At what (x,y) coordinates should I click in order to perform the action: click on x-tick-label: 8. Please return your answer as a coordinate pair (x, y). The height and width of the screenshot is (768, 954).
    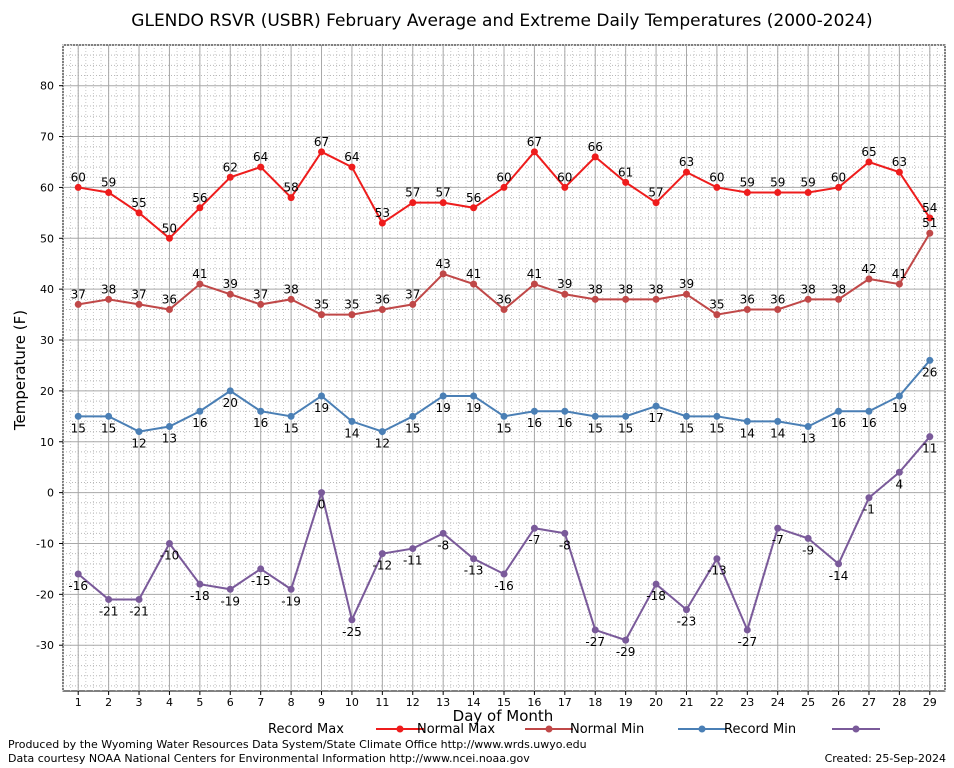
    Looking at the image, I should click on (291, 702).